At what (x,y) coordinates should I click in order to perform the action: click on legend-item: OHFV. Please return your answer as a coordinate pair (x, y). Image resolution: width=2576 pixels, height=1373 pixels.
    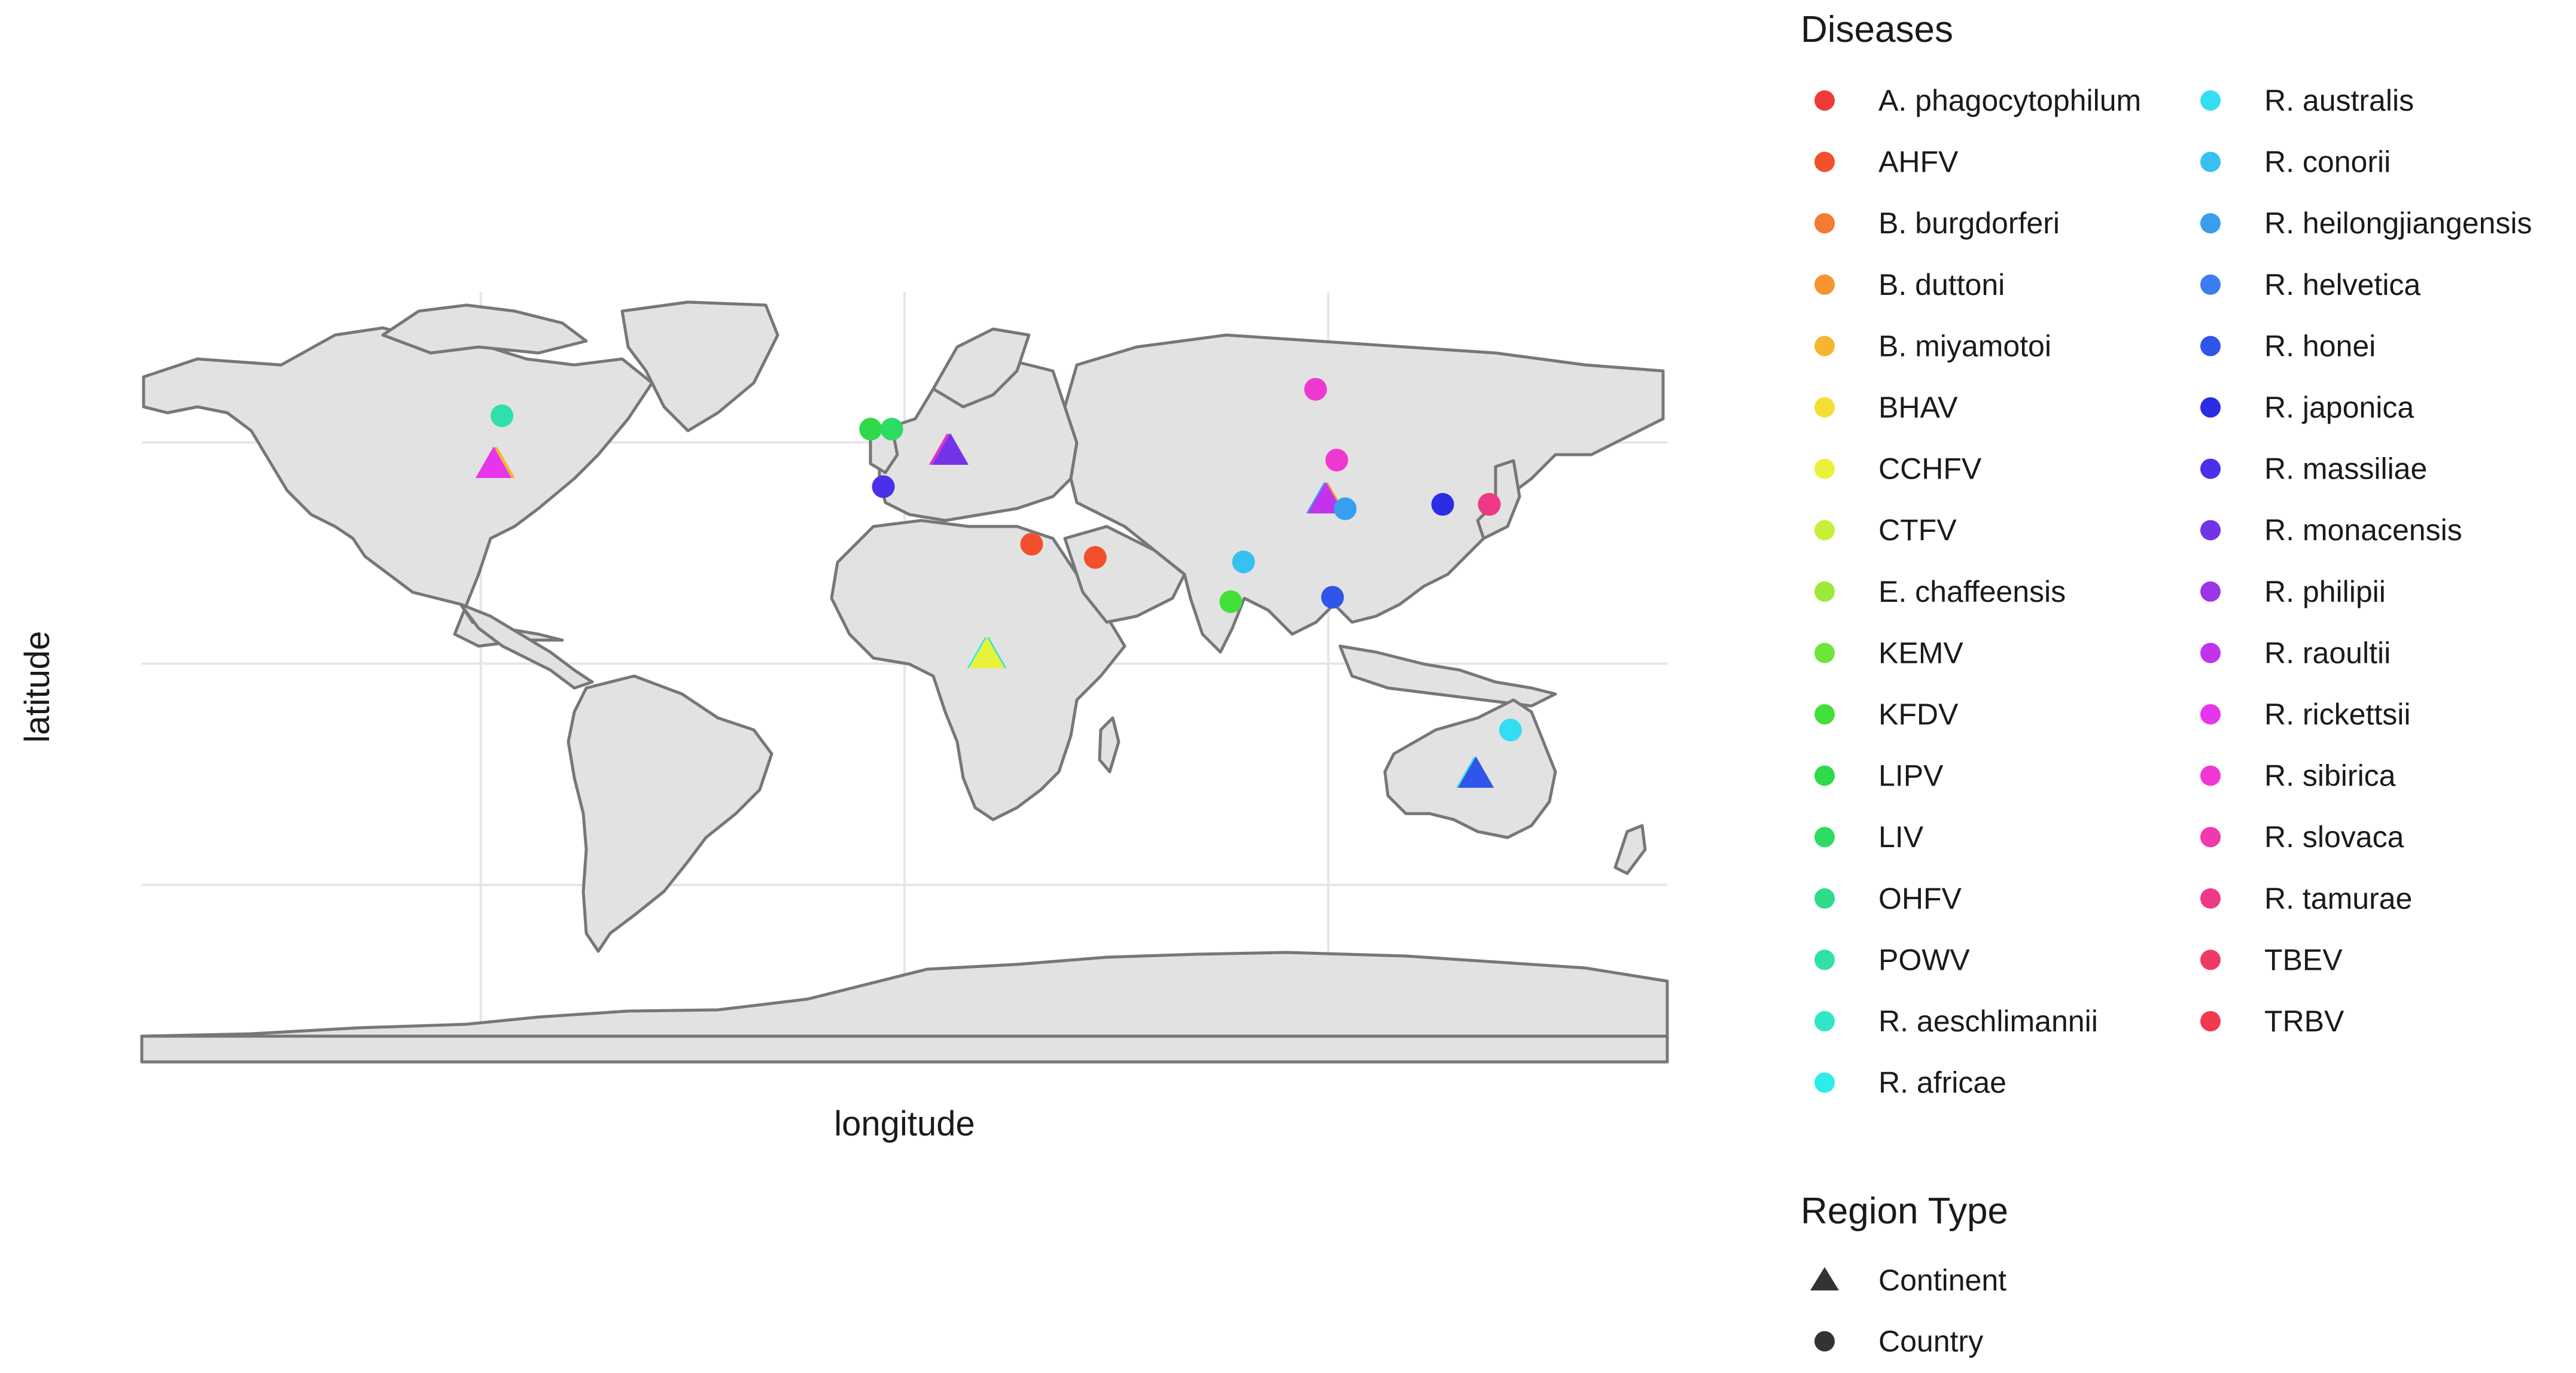
    Looking at the image, I should click on (1888, 898).